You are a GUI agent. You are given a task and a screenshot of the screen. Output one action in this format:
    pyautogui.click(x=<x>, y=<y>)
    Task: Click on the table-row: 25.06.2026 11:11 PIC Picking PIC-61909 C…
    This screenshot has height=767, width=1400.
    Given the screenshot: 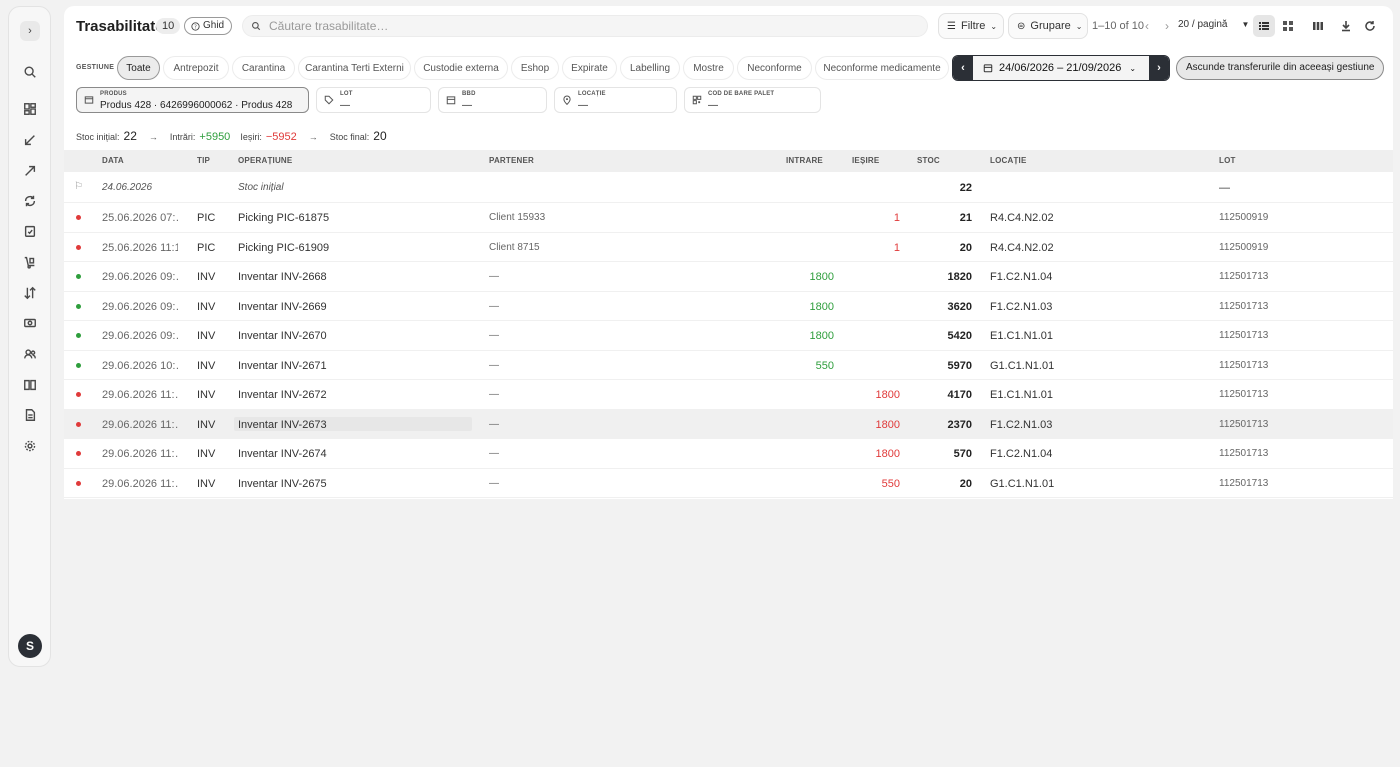 What is the action you would take?
    pyautogui.click(x=728, y=247)
    